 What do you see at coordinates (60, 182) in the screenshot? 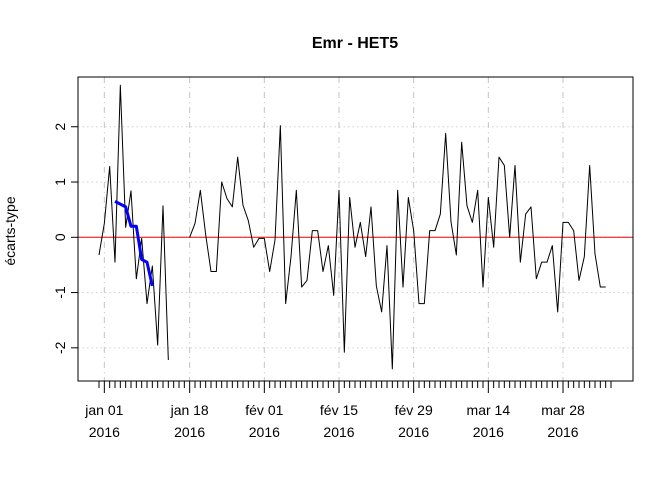
I see `y-tick-label: 1` at bounding box center [60, 182].